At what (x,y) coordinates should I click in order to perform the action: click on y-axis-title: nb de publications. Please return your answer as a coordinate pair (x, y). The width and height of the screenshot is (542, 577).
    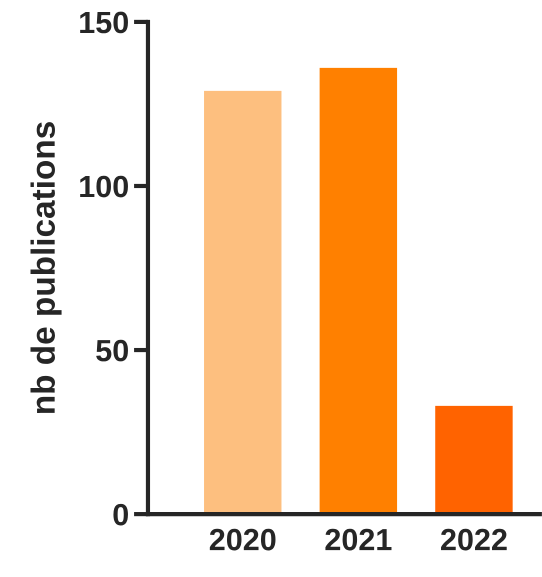
    Looking at the image, I should click on (46, 268).